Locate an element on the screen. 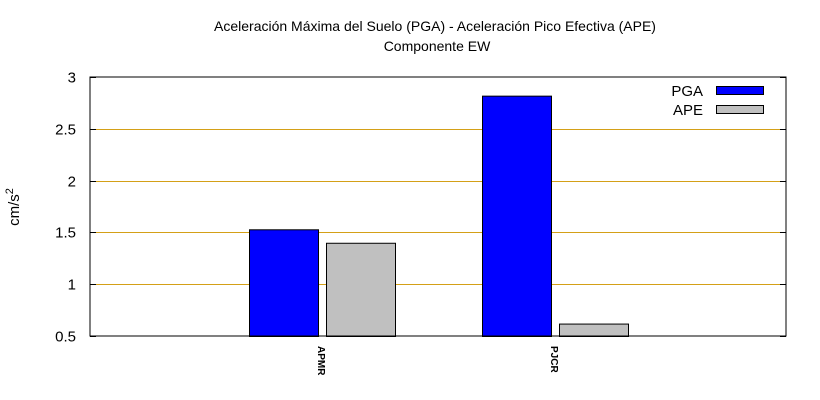 The height and width of the screenshot is (400, 820). y-tick-label: 2.5 is located at coordinates (65, 130).